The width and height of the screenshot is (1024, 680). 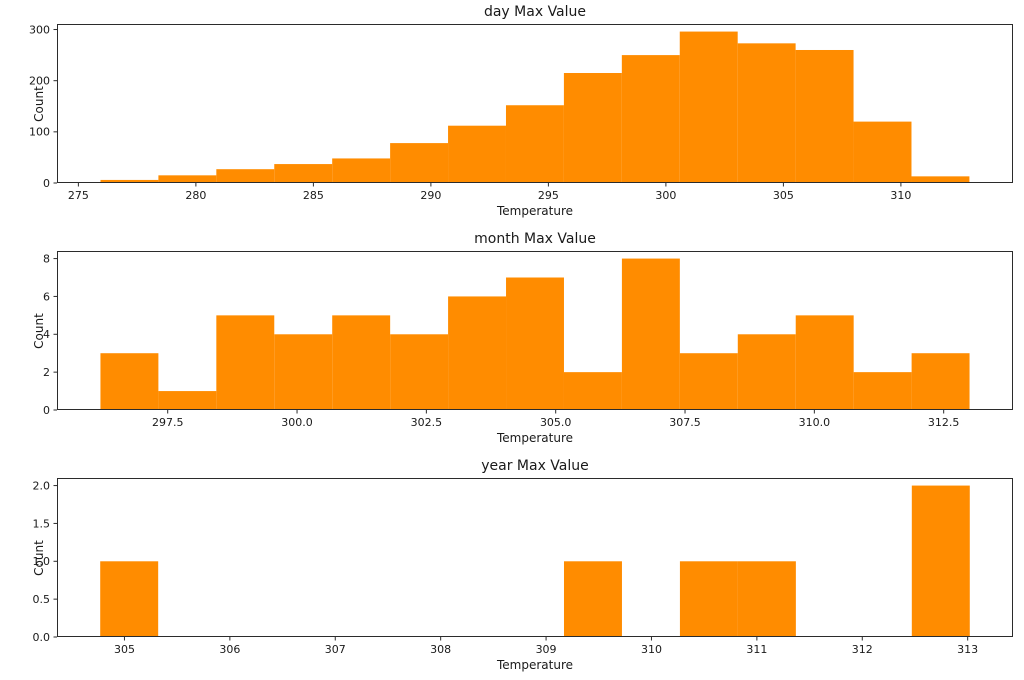 What do you see at coordinates (78, 195) in the screenshot?
I see `x-tick-label: 275` at bounding box center [78, 195].